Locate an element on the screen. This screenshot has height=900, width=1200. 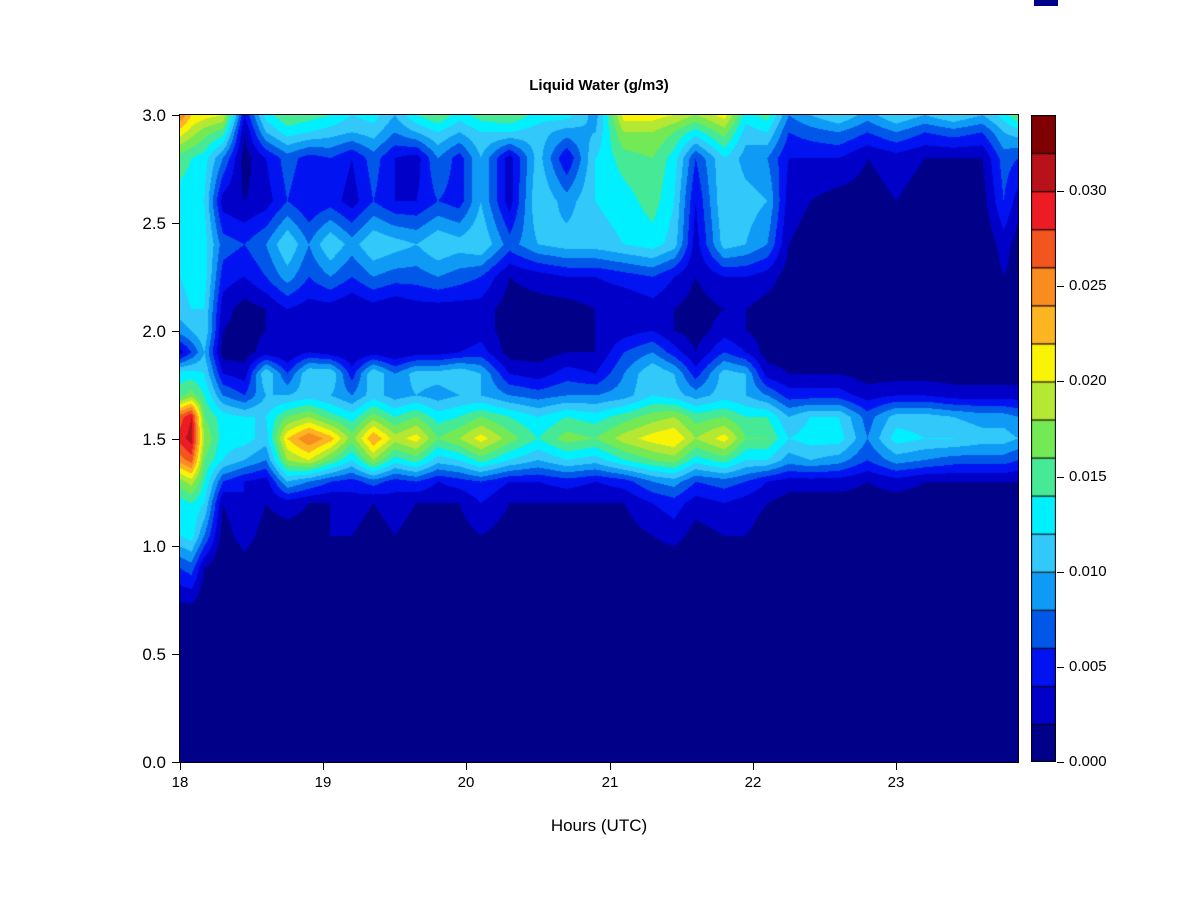
colorbar-tick-label: 0.015 is located at coordinates (1088, 476).